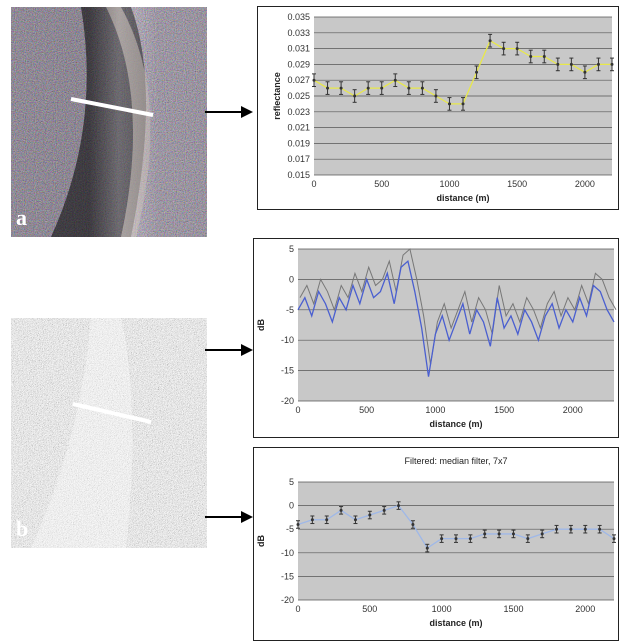 The image size is (621, 644). I want to click on y-tick-label: 0.027, so click(298, 80).